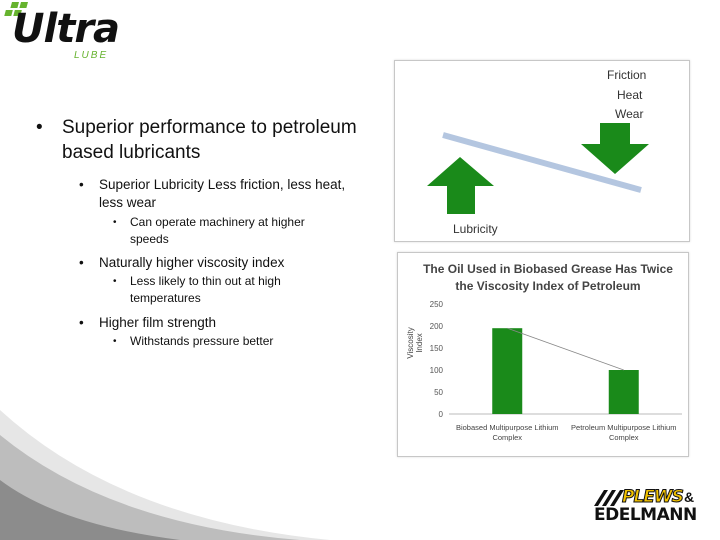  I want to click on y-tick-label: 0, so click(441, 414).